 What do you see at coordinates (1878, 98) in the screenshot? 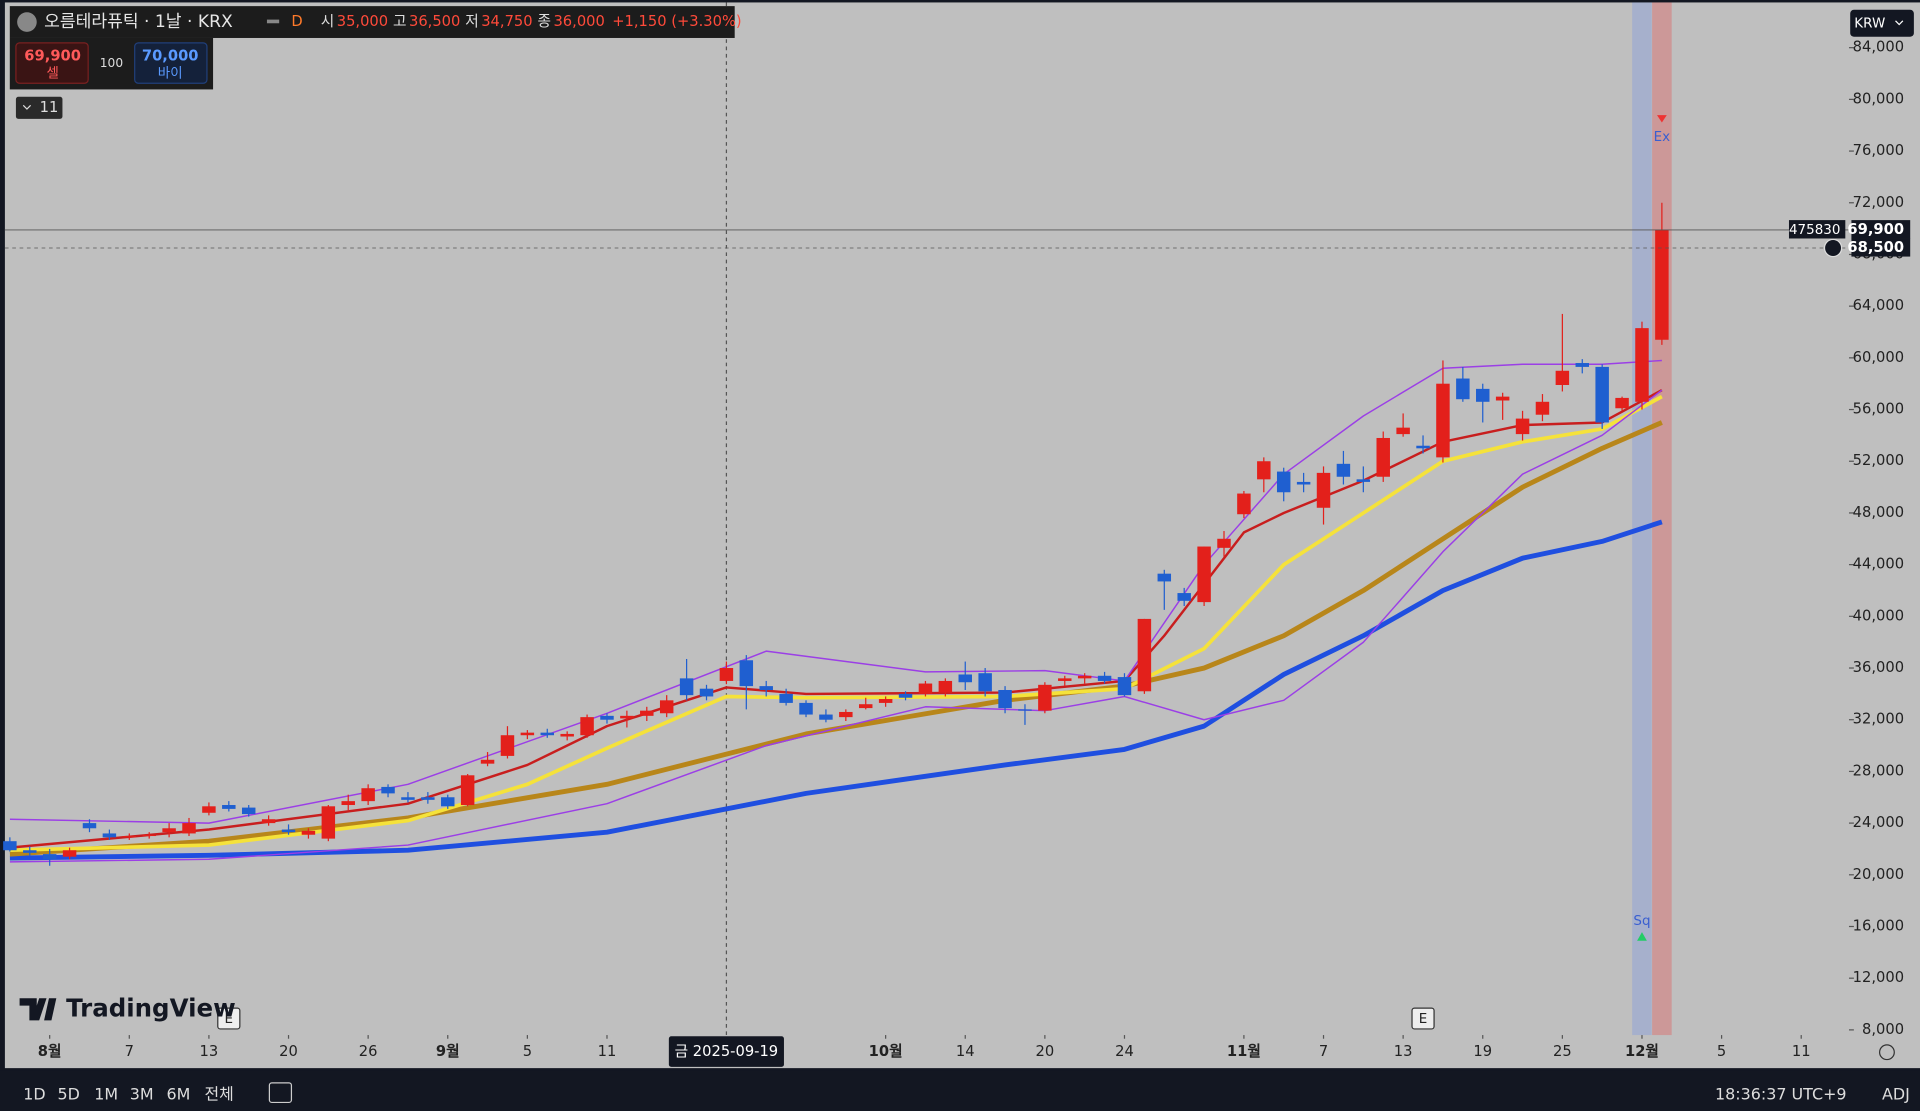
I see `y-tick-label: 80,000` at bounding box center [1878, 98].